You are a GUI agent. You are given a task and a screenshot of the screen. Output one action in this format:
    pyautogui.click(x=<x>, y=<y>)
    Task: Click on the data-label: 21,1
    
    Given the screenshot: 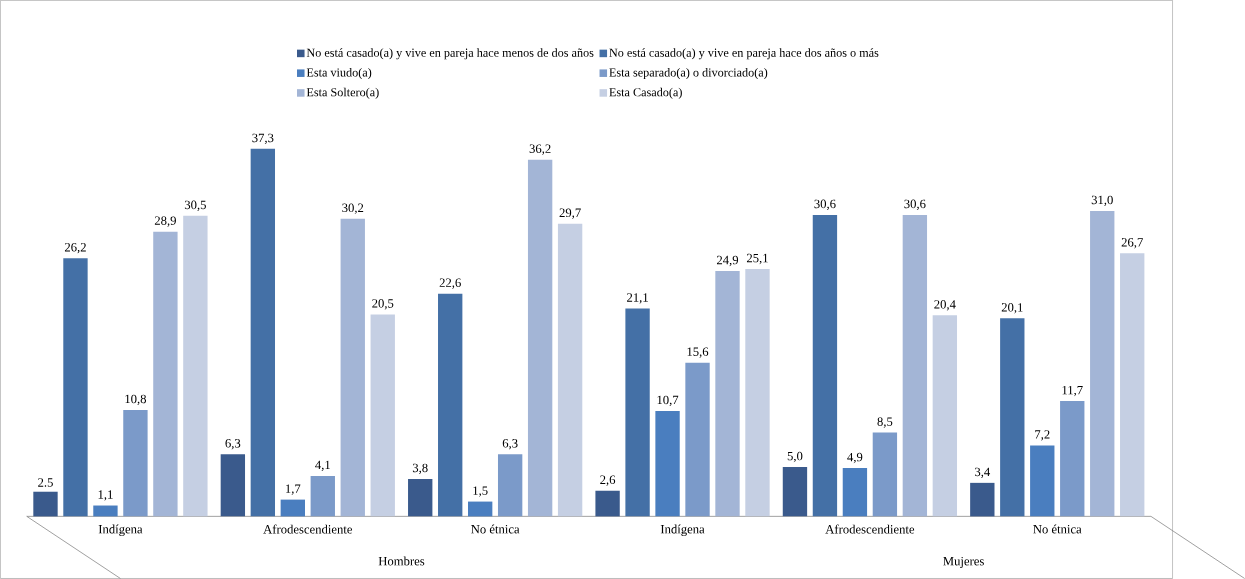 What is the action you would take?
    pyautogui.click(x=637, y=298)
    